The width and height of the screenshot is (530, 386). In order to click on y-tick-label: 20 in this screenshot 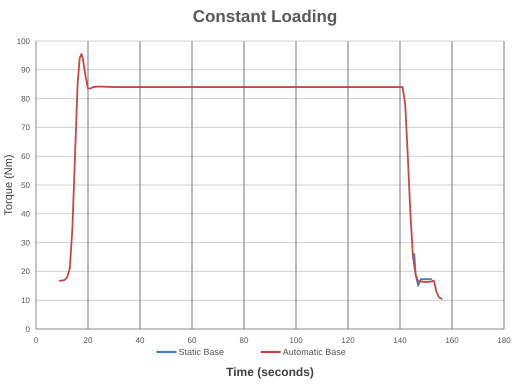, I will do `click(26, 271)`.